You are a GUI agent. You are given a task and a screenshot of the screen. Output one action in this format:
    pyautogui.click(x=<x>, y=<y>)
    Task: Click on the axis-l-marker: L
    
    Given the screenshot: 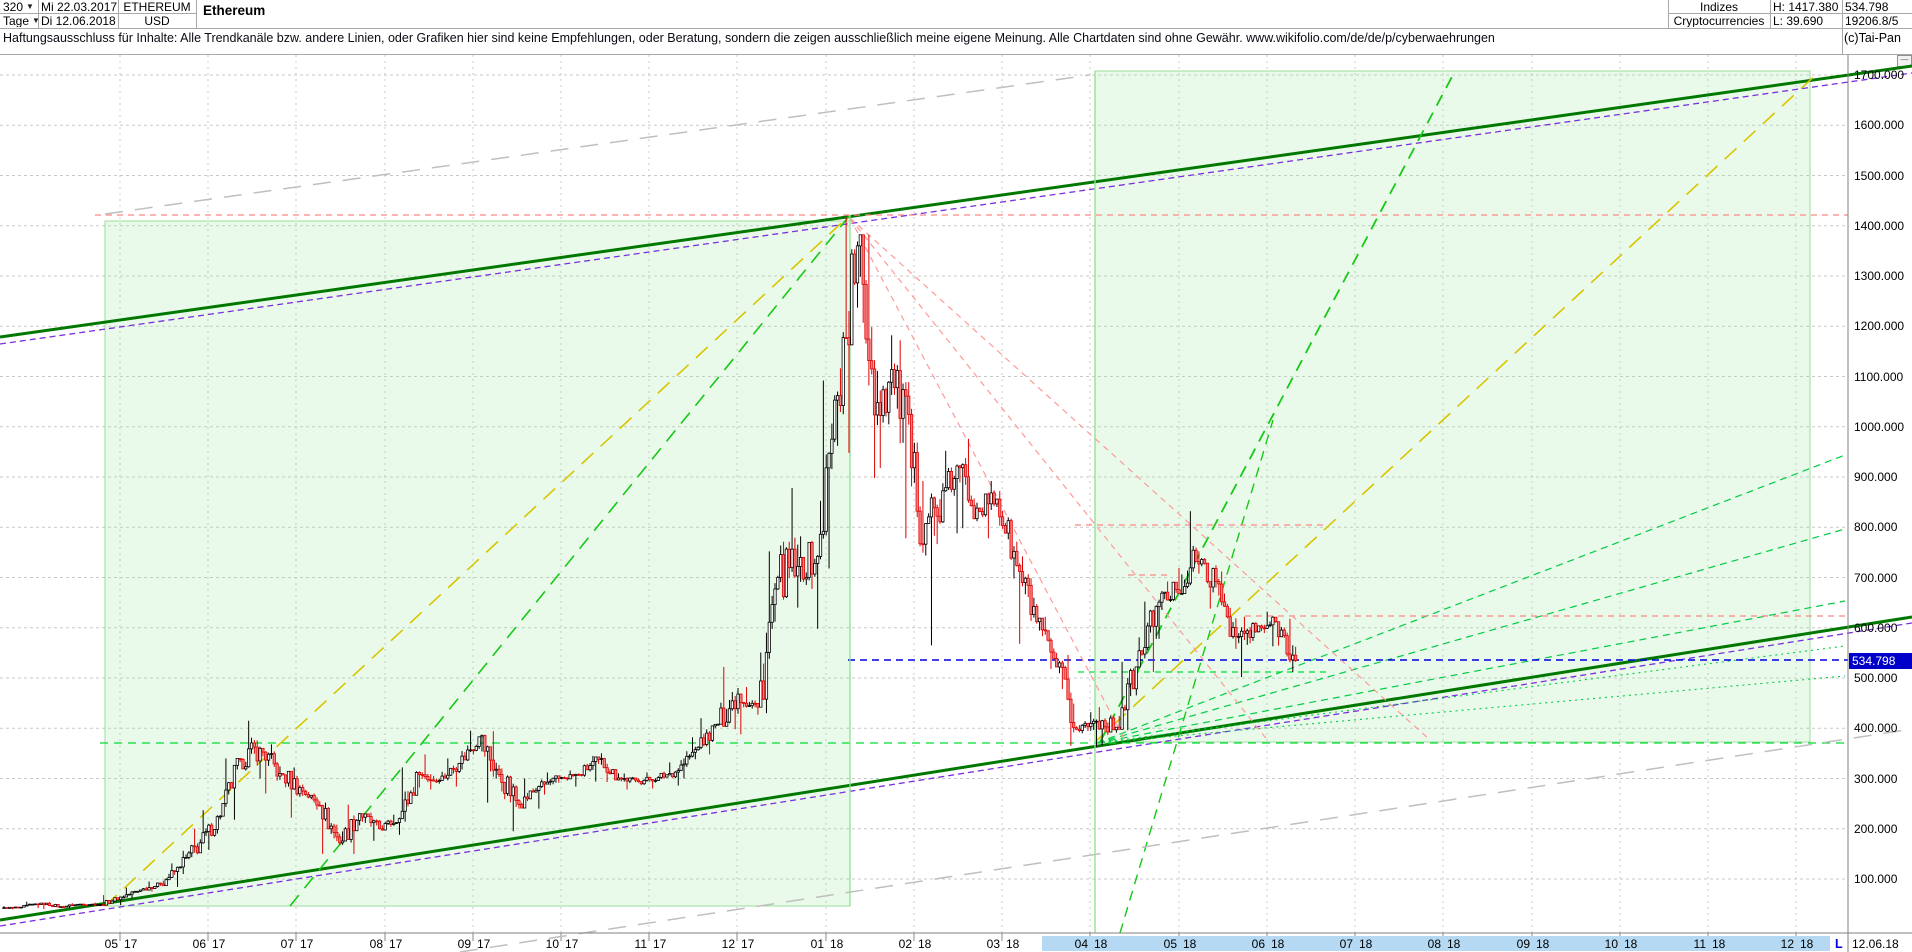 What is the action you would take?
    pyautogui.click(x=1839, y=944)
    